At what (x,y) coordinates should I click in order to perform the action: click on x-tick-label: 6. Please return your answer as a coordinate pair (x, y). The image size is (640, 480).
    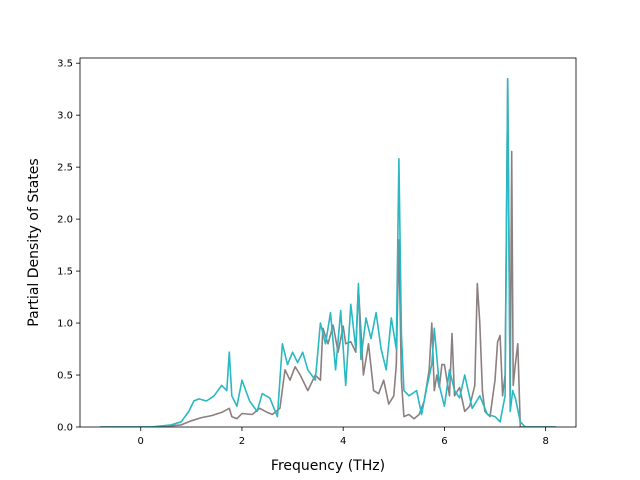
    Looking at the image, I should click on (444, 441).